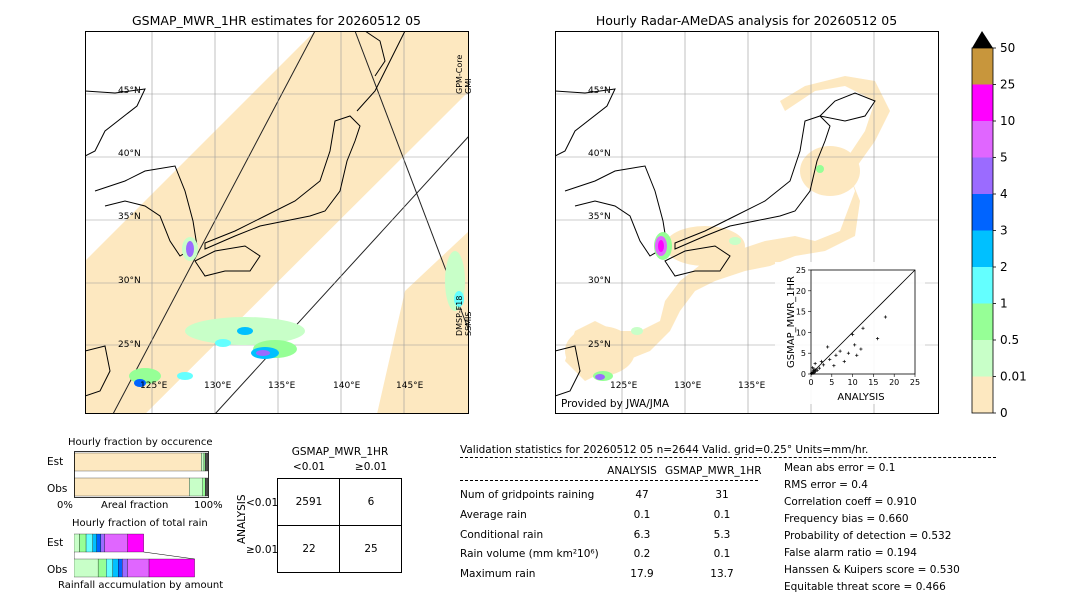 This screenshot has width=1080, height=612. What do you see at coordinates (297, 312) in the screenshot?
I see `rain-cells` at bounding box center [297, 312].